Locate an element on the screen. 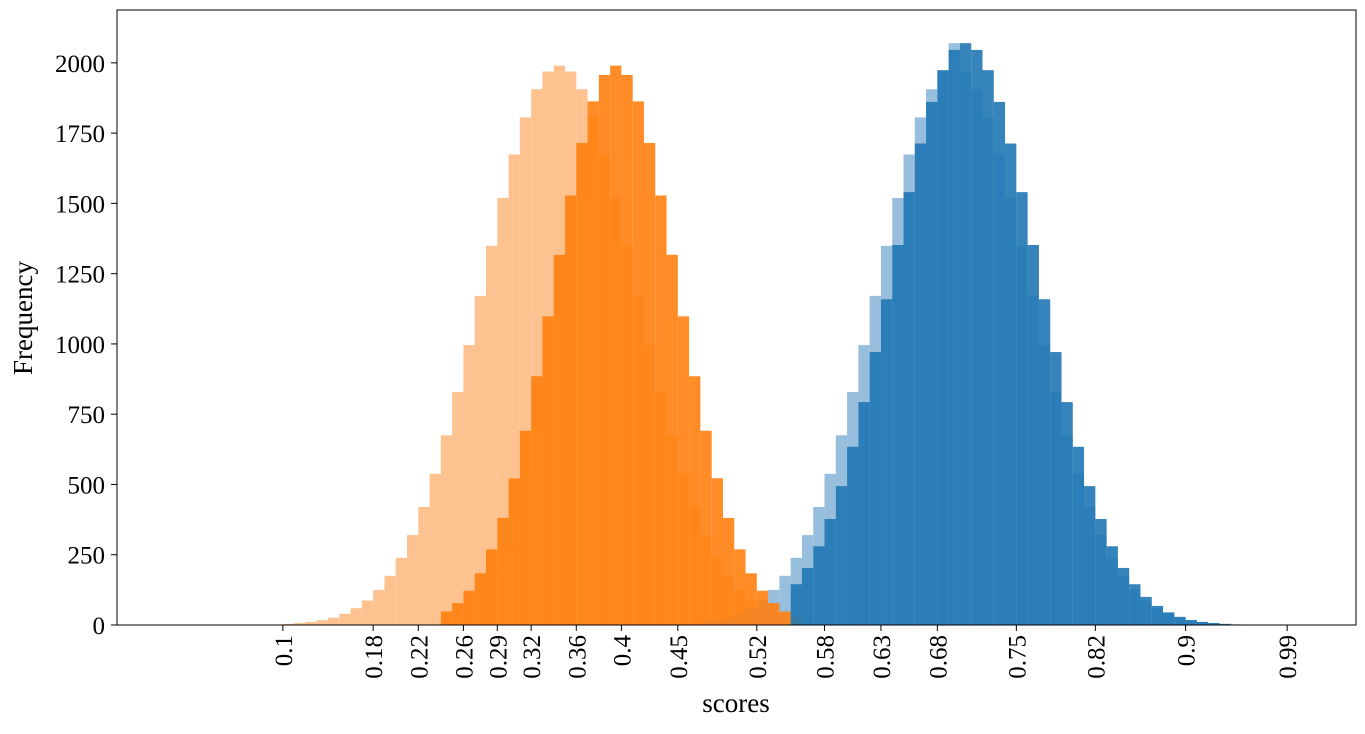  x-tick-label: 0.4 is located at coordinates (622, 651).